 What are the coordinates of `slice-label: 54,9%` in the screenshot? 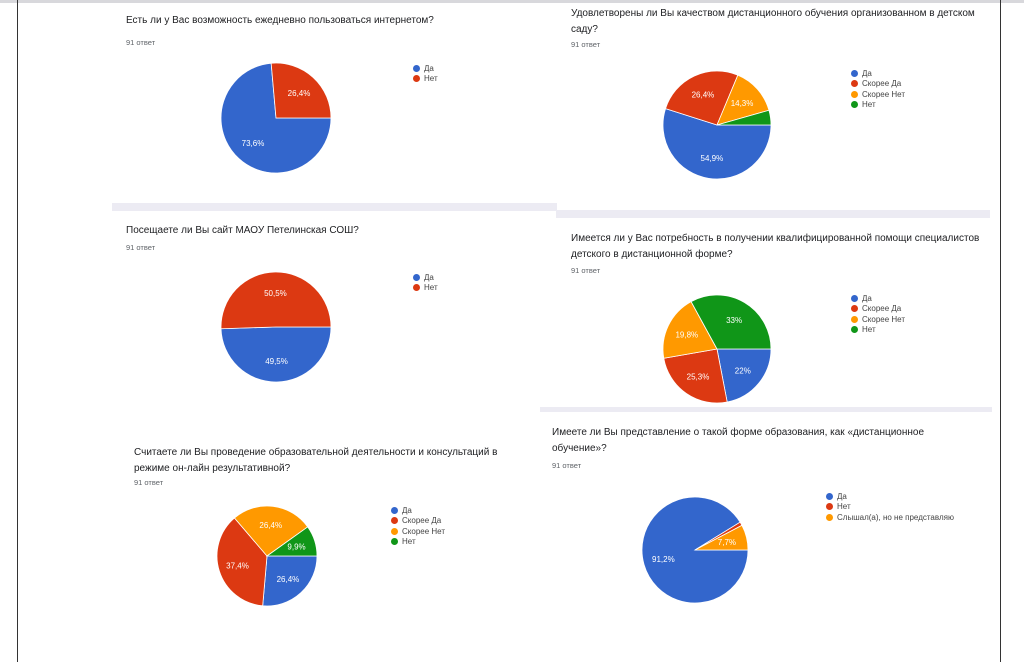 It's located at (712, 158).